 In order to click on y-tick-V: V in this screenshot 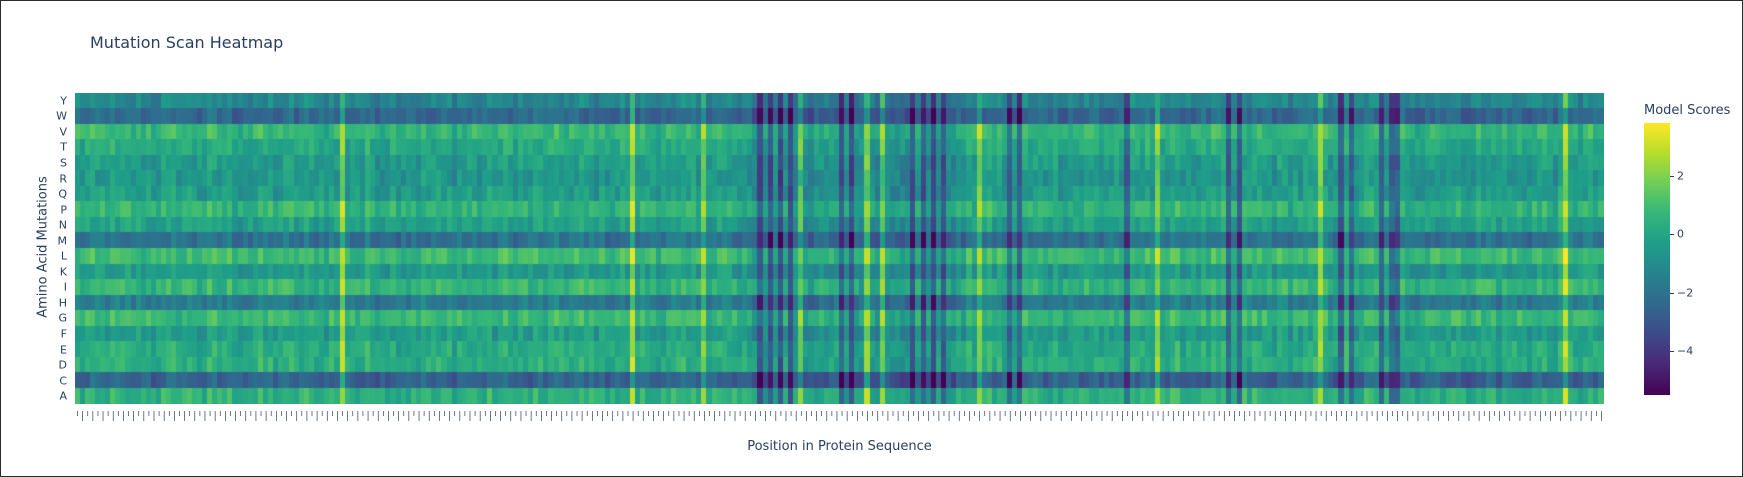, I will do `click(63, 132)`.